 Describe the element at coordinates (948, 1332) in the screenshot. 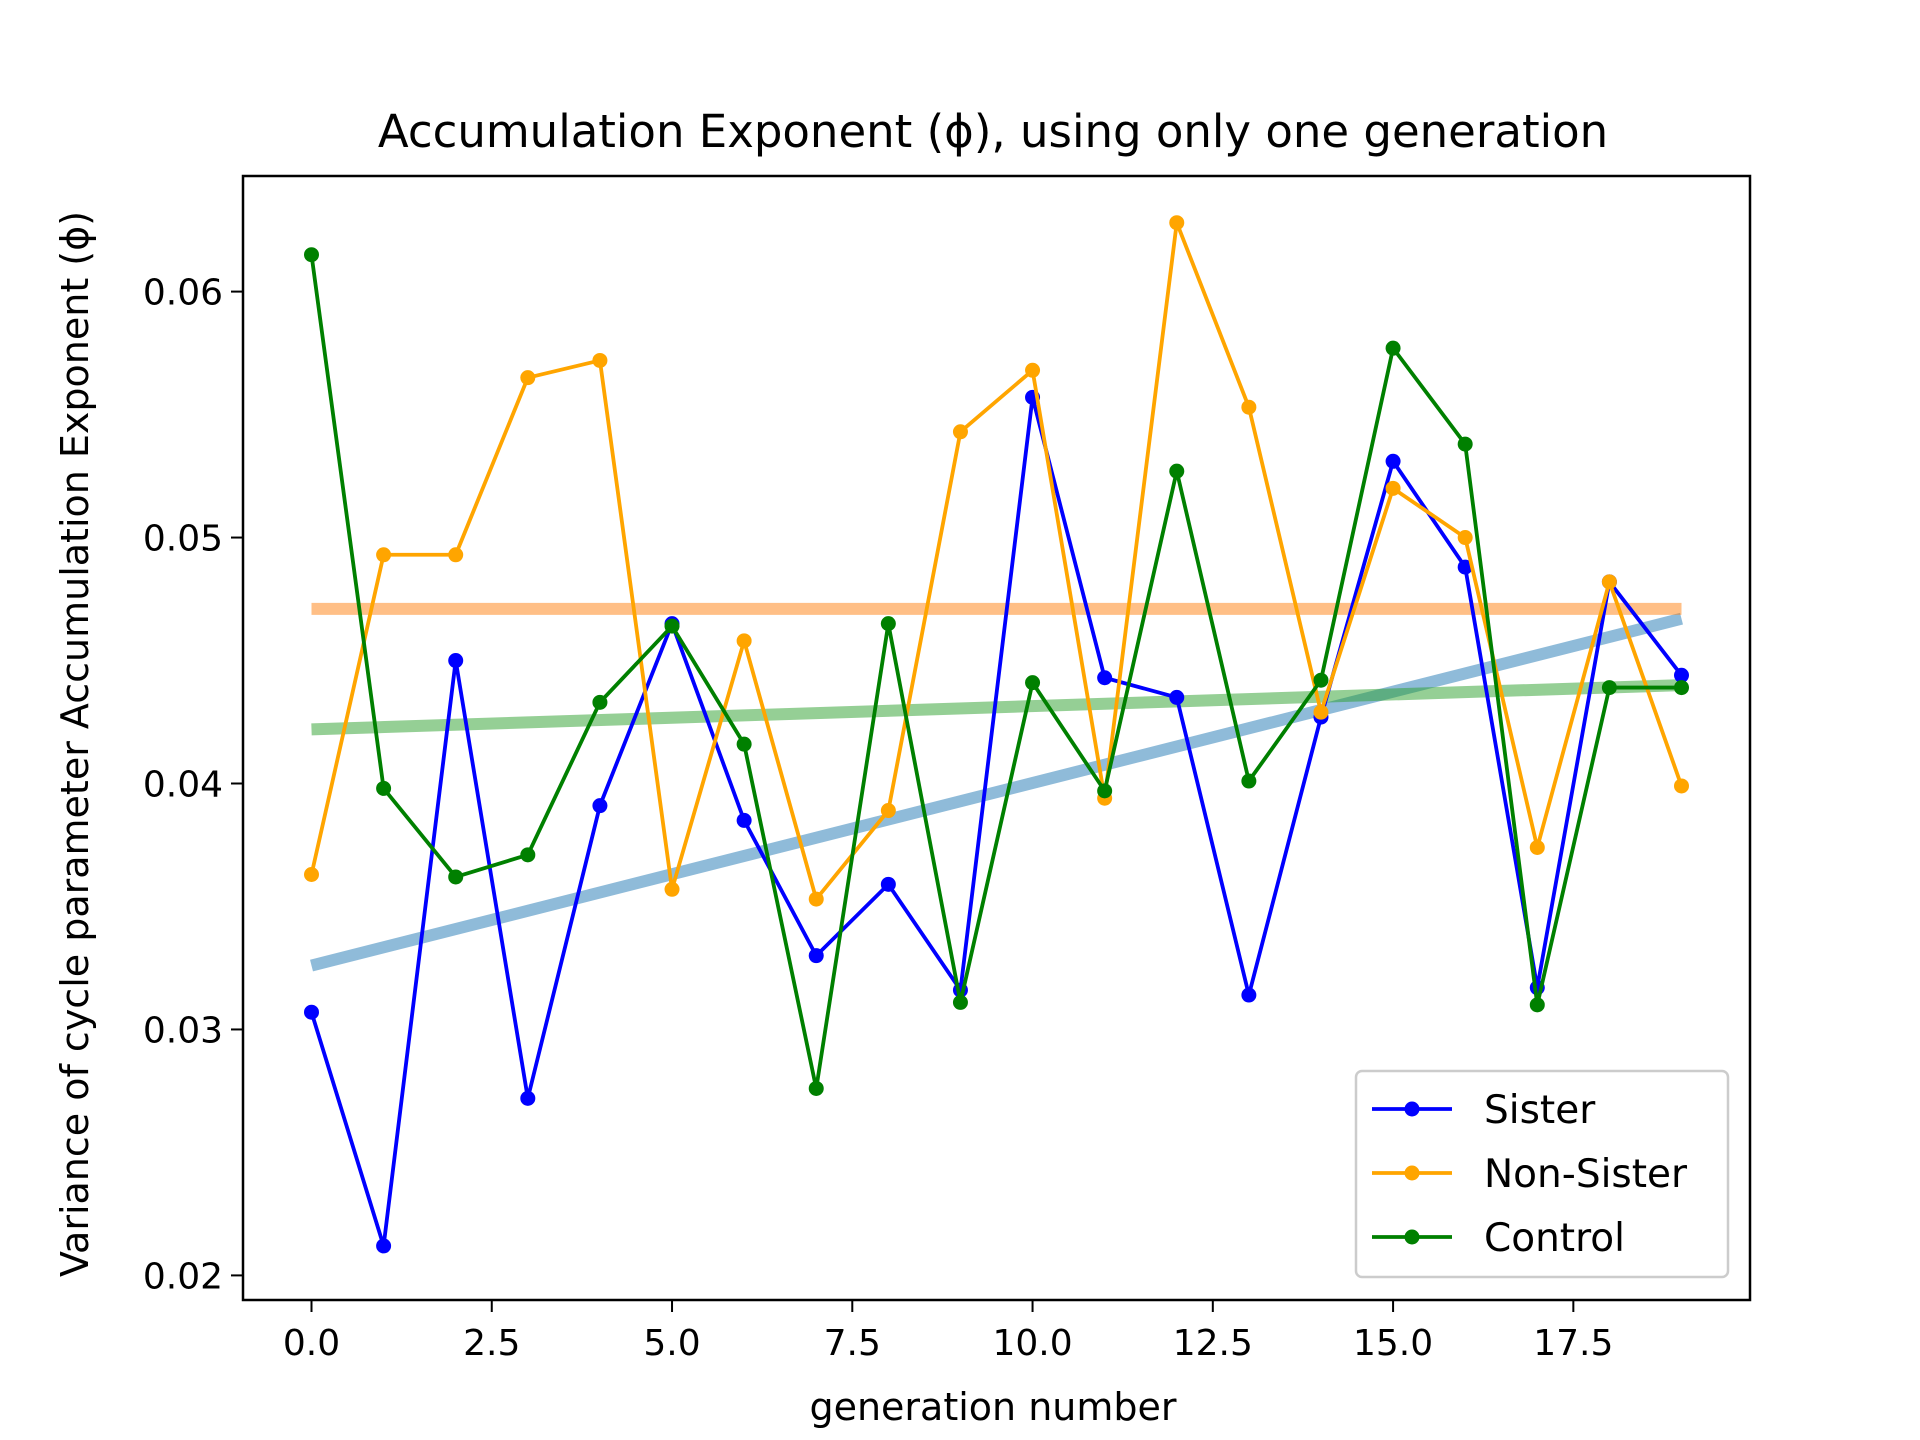

I see `x-axis: 0.0 2.5 5.0 7.5 10.0 12.5 15.0 17.5` at that location.